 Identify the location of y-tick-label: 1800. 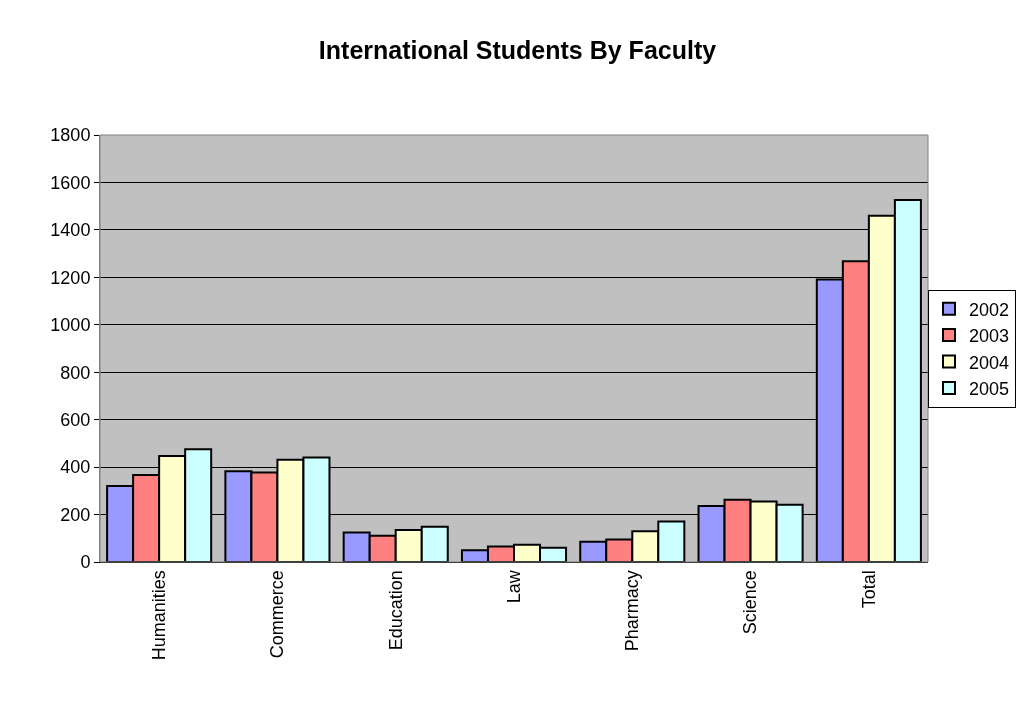
(70, 135).